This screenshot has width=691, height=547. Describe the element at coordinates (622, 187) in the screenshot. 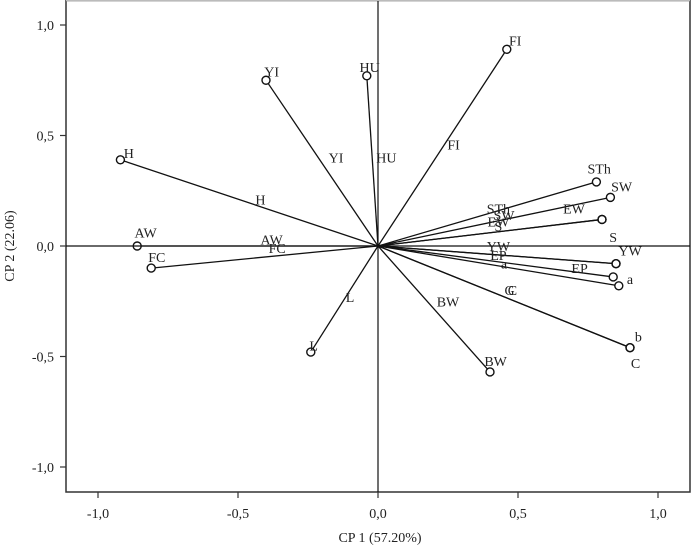

I see `point-label: SW` at that location.